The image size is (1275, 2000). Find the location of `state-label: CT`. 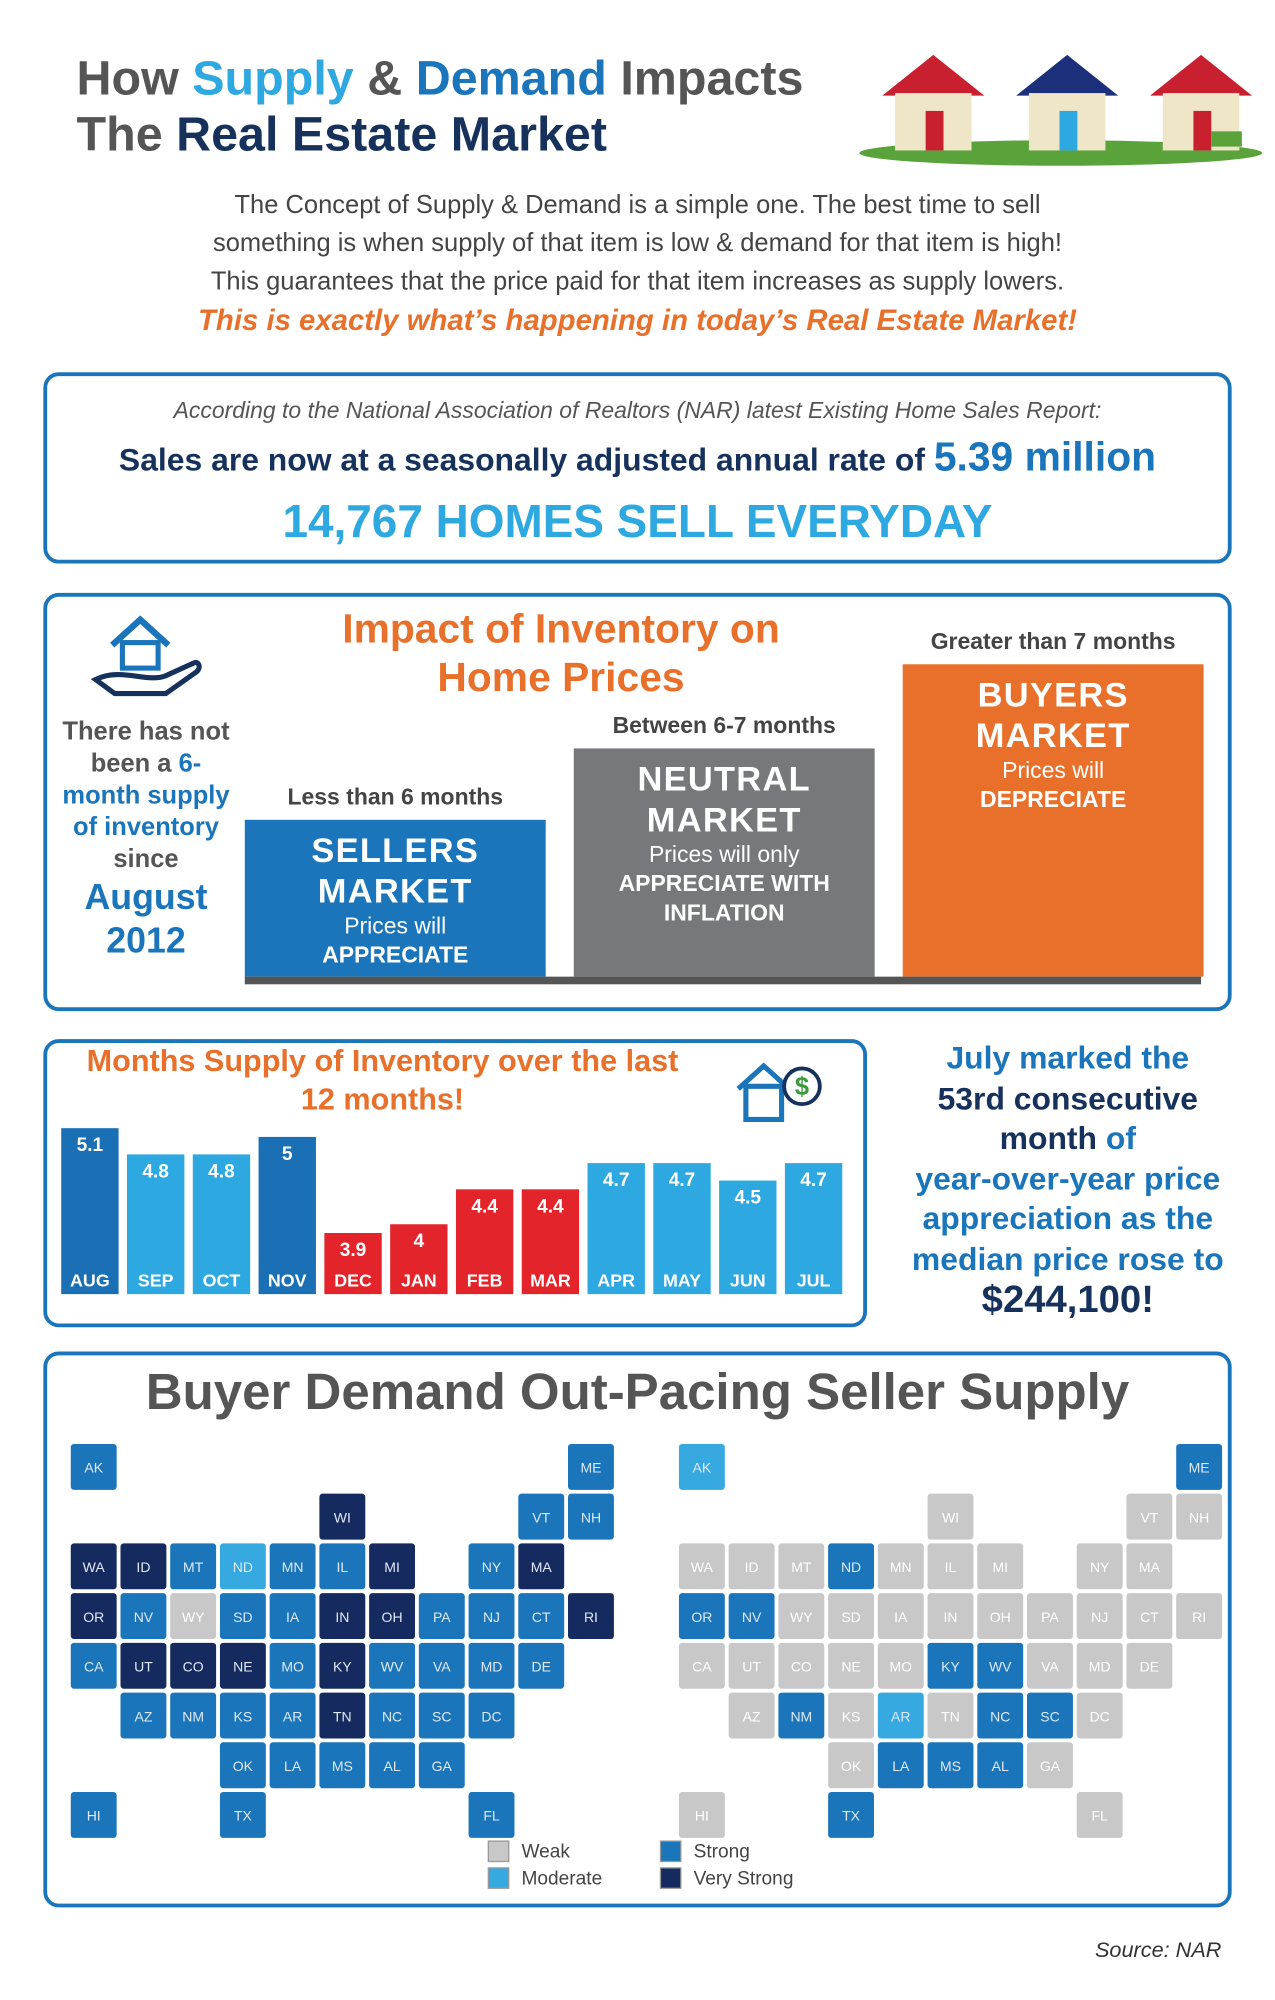

state-label: CT is located at coordinates (1149, 1617).